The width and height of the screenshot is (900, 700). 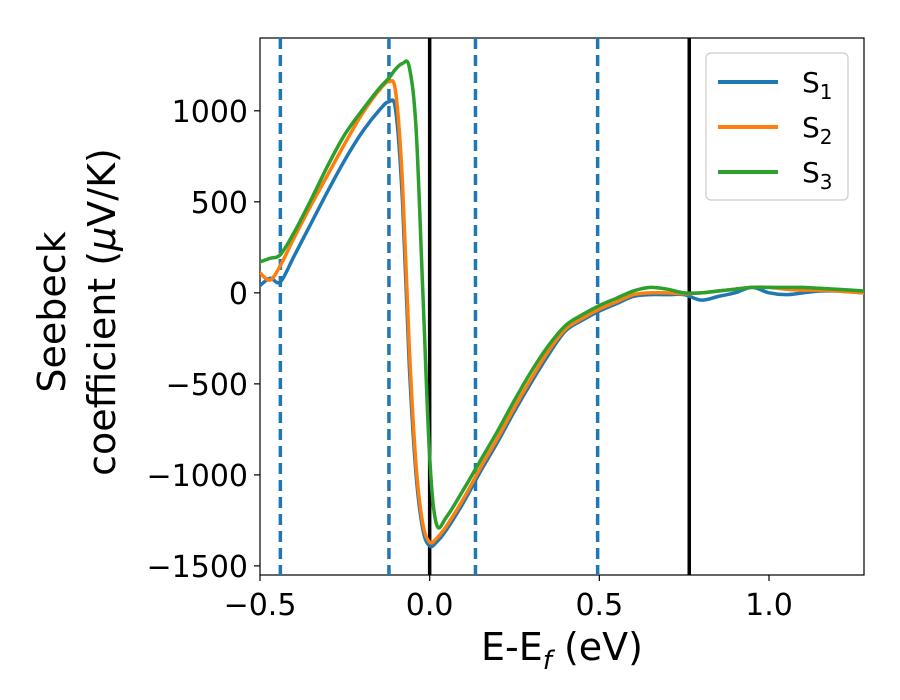 What do you see at coordinates (430, 605) in the screenshot?
I see `x-tick-label: 0.0` at bounding box center [430, 605].